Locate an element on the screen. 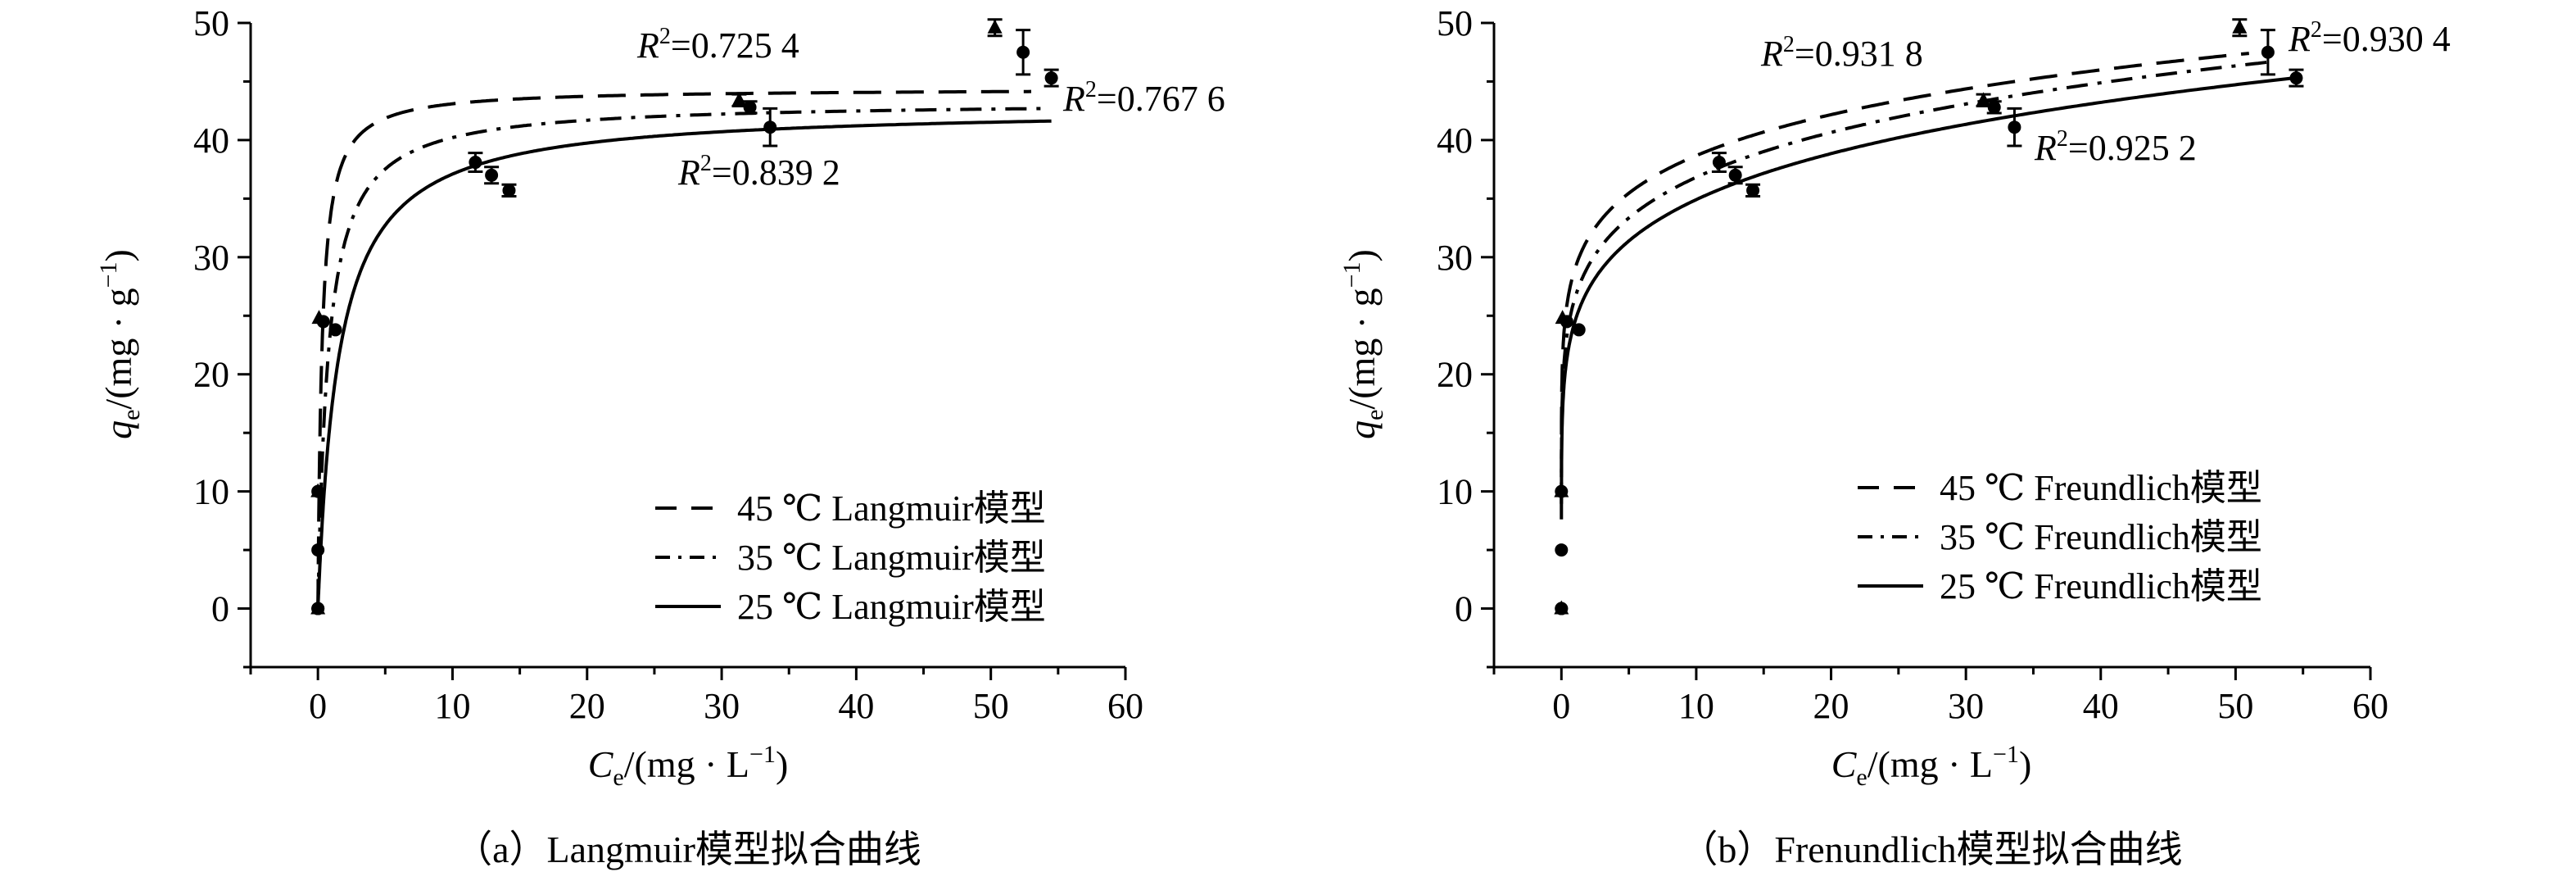 Image resolution: width=2576 pixels, height=881 pixels. panel-a-caption: （a）Langmuir模型拟合曲线 is located at coordinates (688, 849).